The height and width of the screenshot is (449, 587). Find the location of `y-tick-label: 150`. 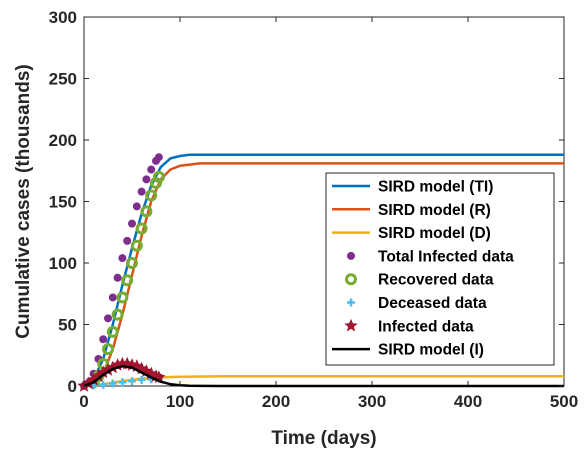

y-tick-label: 150 is located at coordinates (63, 202).